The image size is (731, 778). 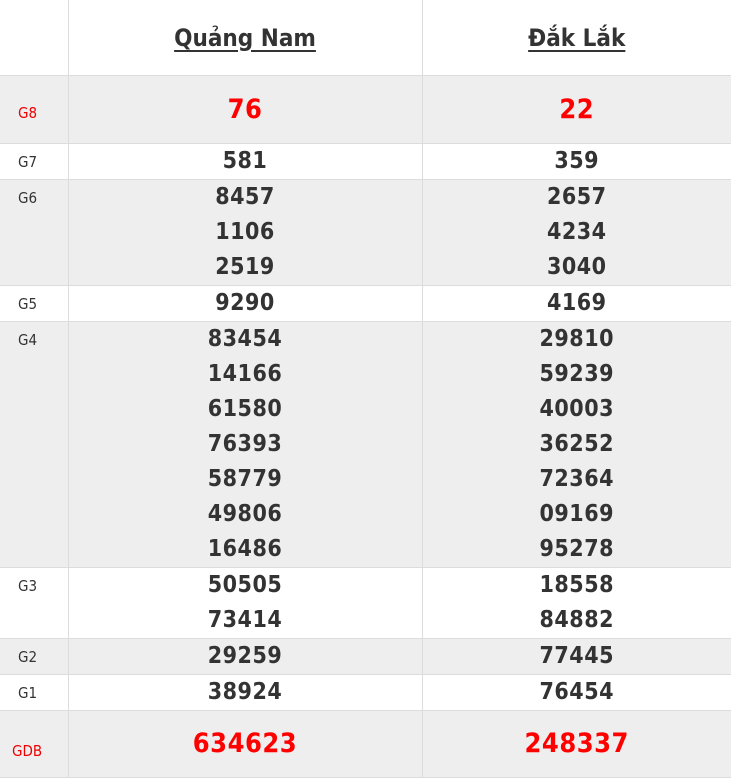 I want to click on prize-label: GDB, so click(x=34, y=744).